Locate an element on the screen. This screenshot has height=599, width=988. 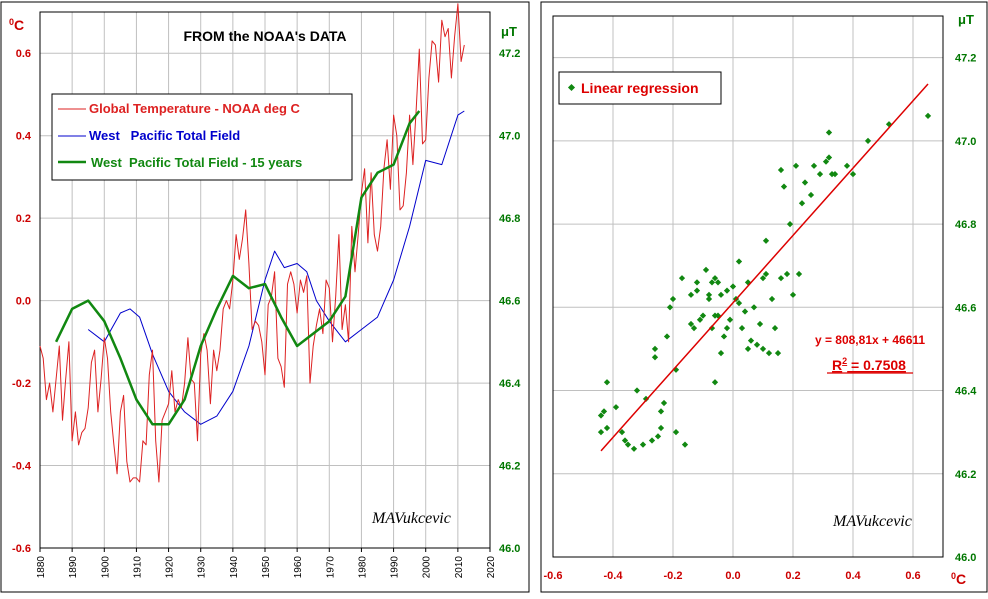
r2-sup: 2 is located at coordinates (844, 361).